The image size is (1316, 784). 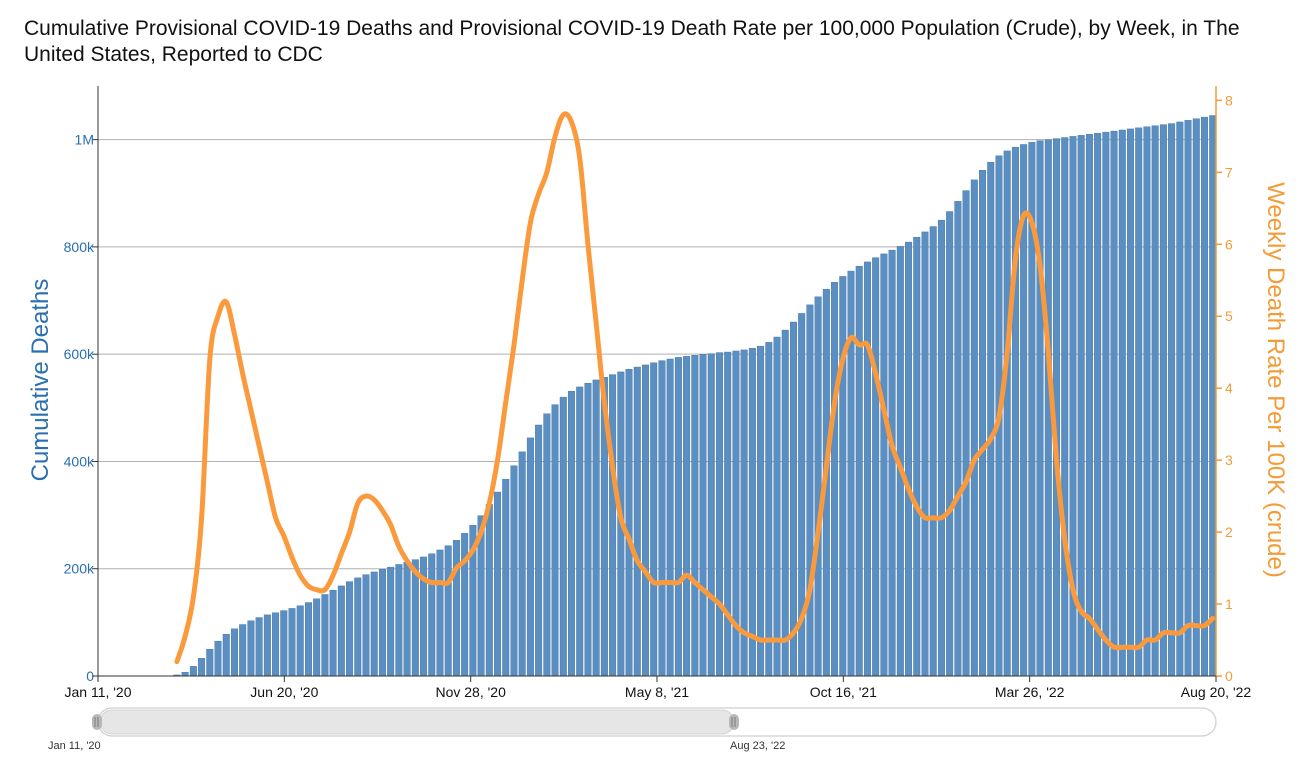 I want to click on x-tick-label: Mar 26, '22, so click(x=1030, y=692).